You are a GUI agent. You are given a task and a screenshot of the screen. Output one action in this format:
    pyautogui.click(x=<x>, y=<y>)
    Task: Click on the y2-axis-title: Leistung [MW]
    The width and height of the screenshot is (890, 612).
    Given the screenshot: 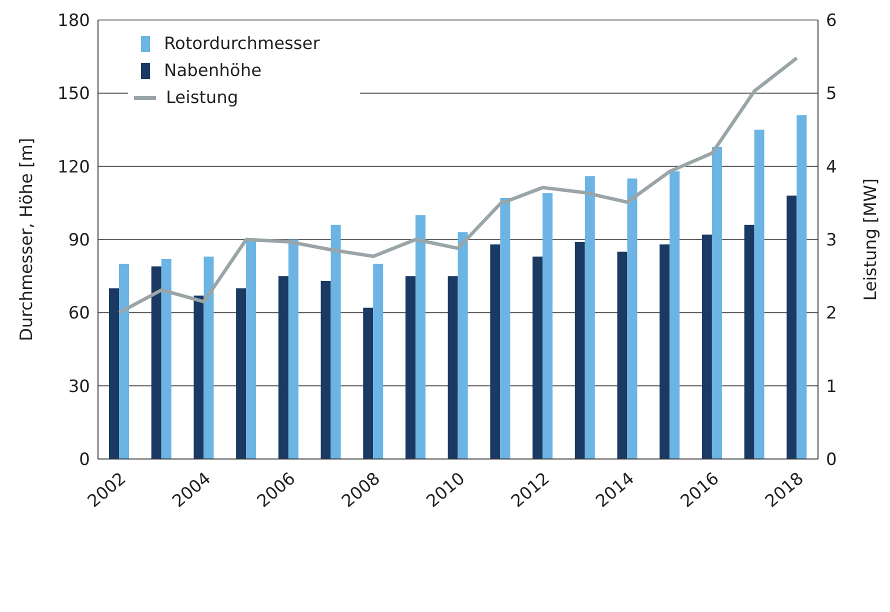 What is the action you would take?
    pyautogui.click(x=871, y=239)
    